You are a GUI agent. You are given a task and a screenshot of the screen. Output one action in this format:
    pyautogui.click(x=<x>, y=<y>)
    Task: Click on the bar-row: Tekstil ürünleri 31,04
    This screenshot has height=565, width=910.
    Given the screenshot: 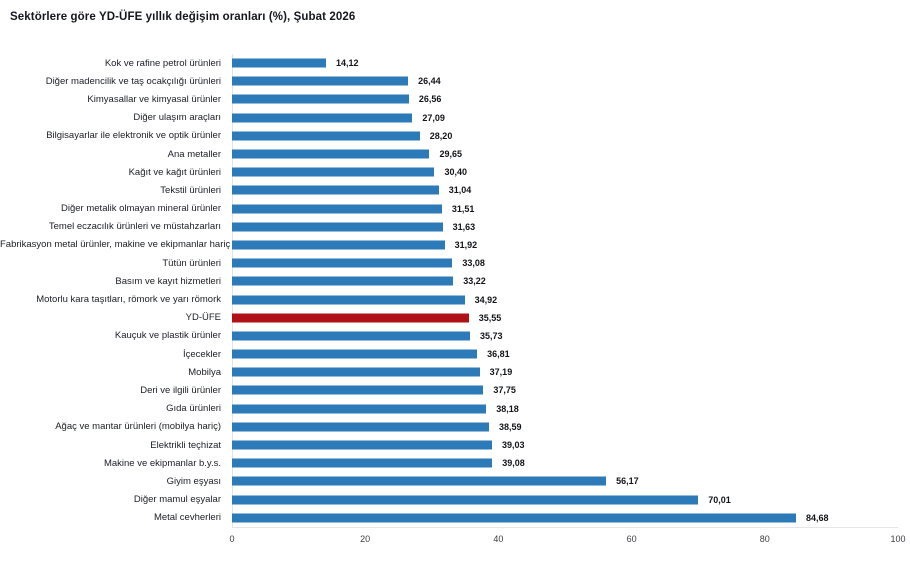 What is the action you would take?
    pyautogui.click(x=449, y=190)
    